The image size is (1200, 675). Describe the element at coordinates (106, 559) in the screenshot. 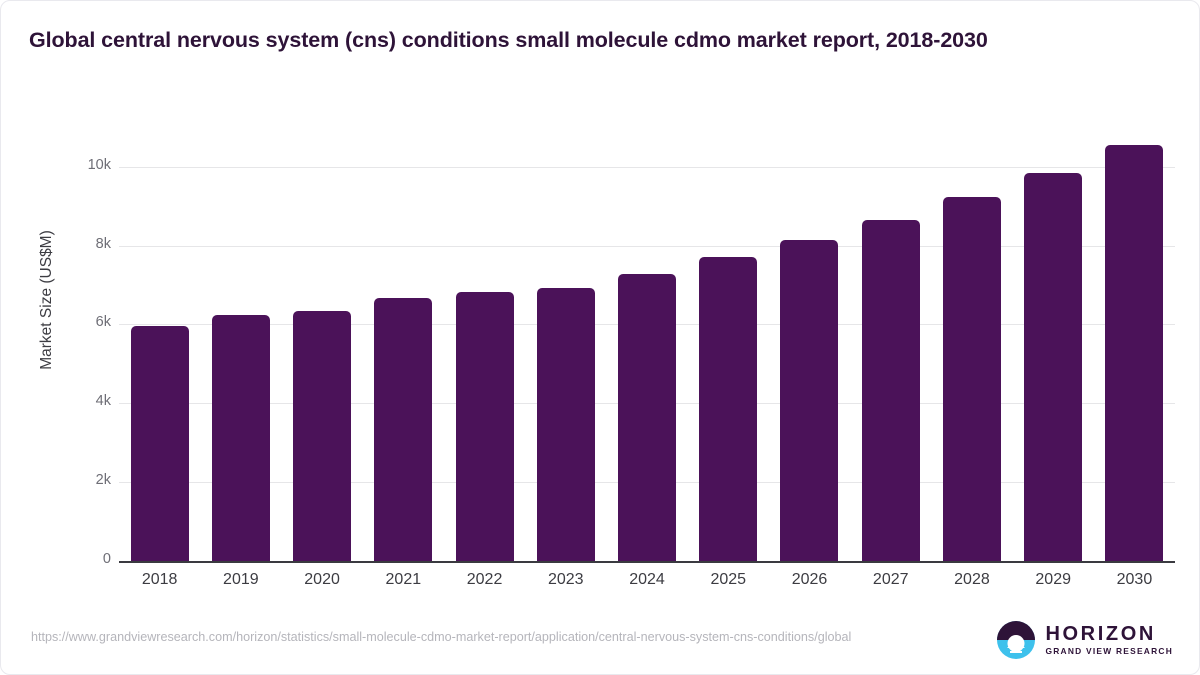

I see `y-tick-label: 0` at that location.